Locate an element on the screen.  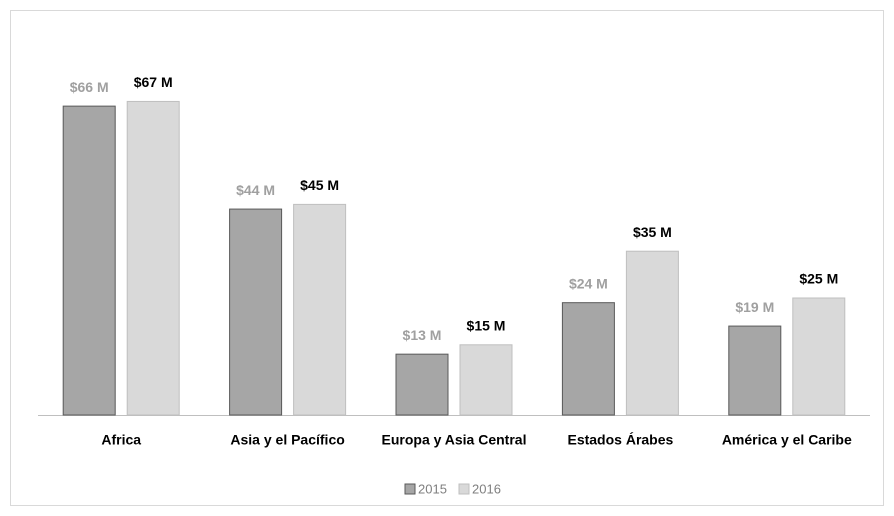
x-tick-label: Europa y Asia Central is located at coordinates (454, 440).